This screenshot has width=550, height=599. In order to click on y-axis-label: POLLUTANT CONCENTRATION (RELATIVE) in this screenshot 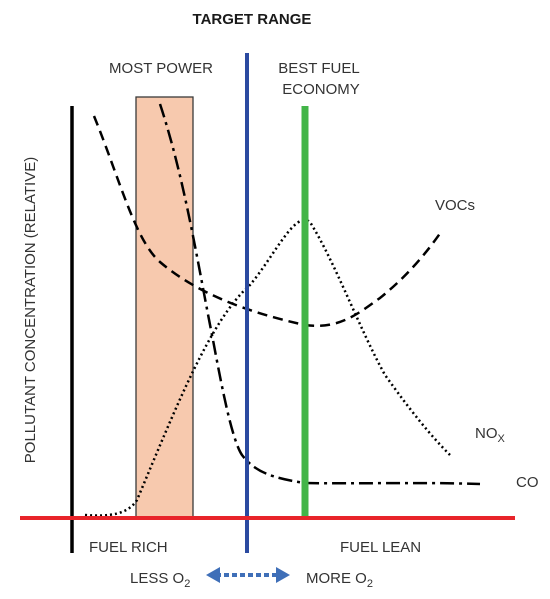, I will do `click(30, 310)`.